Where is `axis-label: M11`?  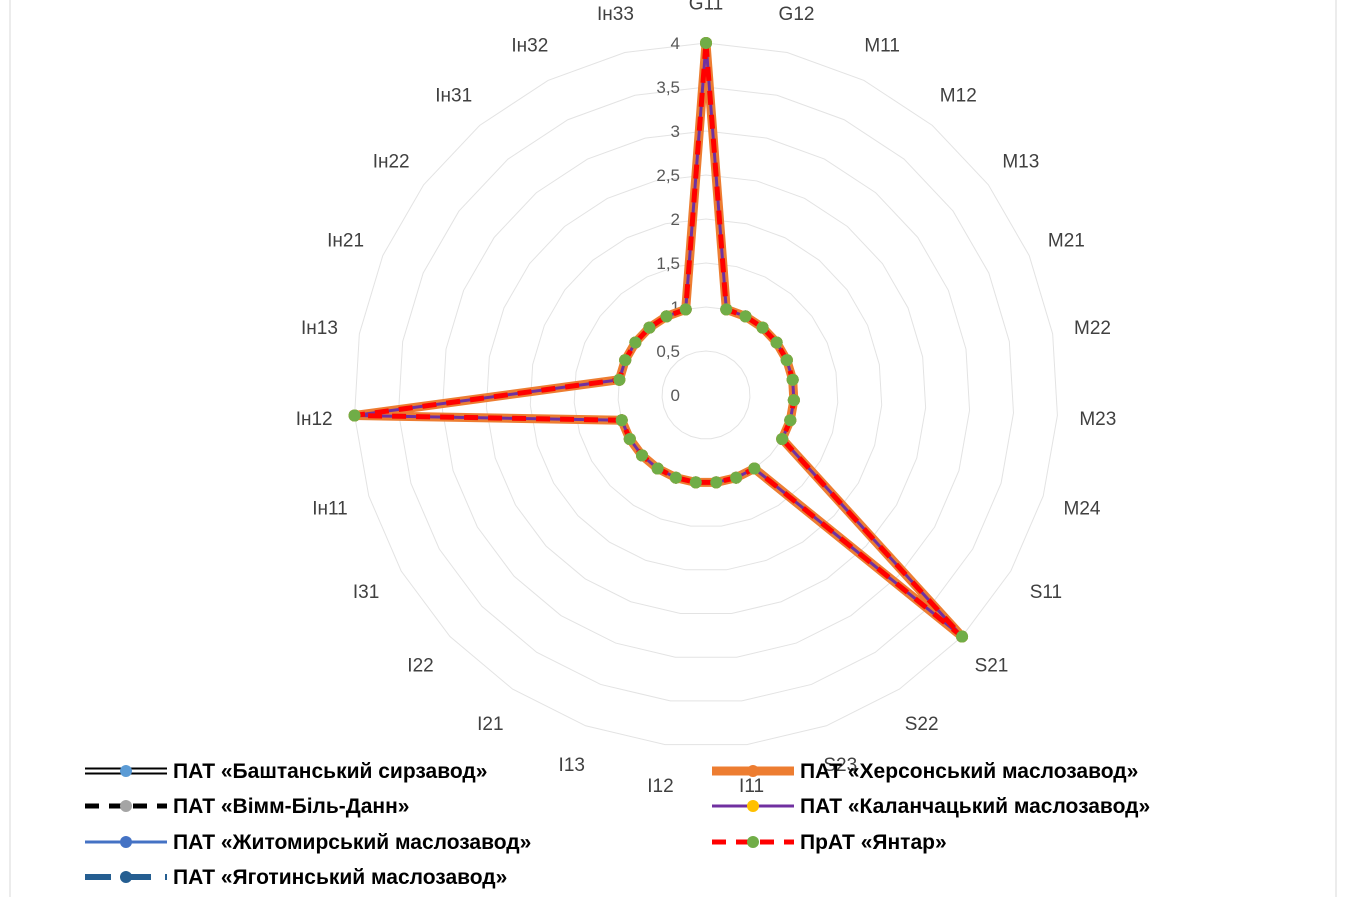 axis-label: M11 is located at coordinates (882, 45).